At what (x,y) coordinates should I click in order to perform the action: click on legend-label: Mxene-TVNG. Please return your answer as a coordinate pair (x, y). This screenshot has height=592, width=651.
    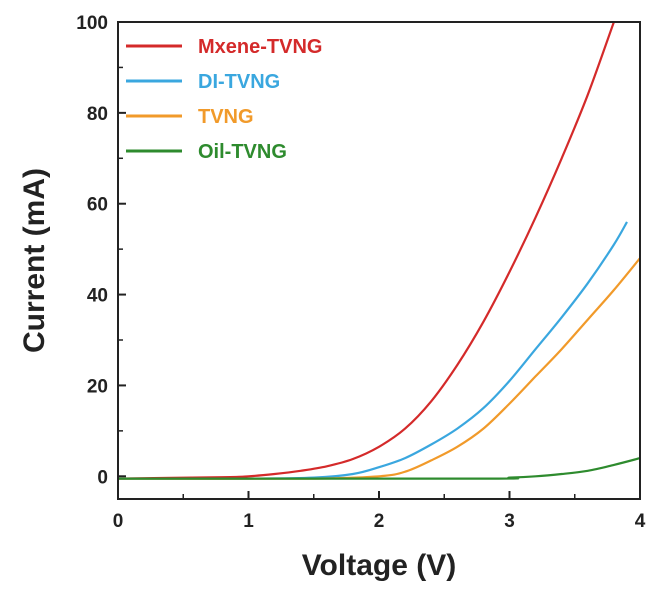
    Looking at the image, I should click on (260, 47).